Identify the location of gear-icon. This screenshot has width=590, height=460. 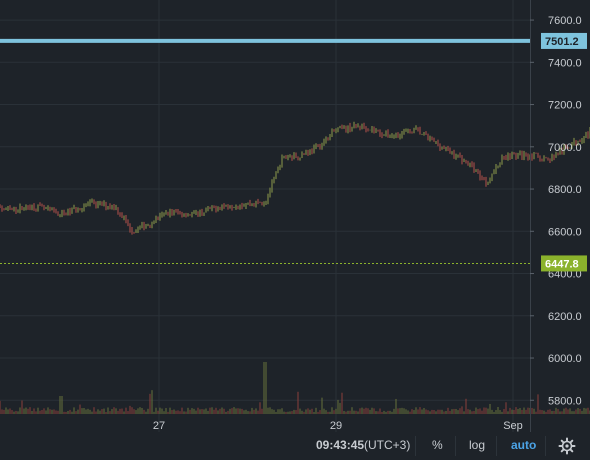
(567, 446).